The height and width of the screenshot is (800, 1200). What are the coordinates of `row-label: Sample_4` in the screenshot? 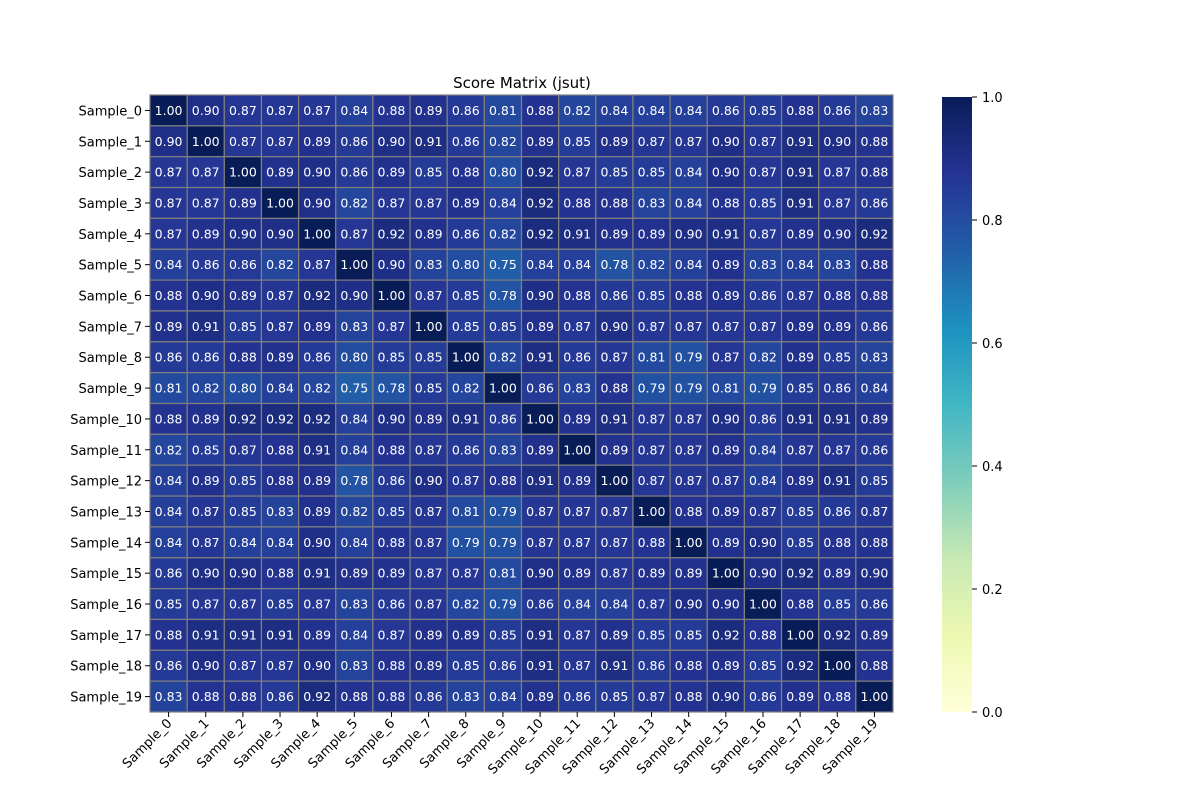 It's located at (110, 235).